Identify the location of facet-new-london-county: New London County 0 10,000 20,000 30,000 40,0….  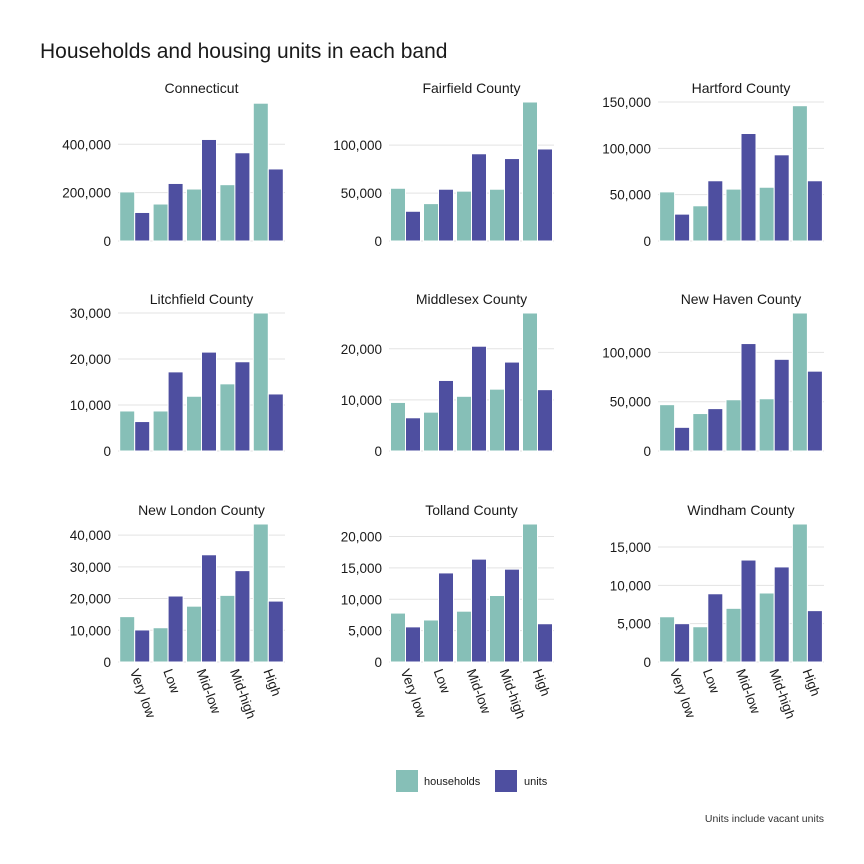
(177, 611).